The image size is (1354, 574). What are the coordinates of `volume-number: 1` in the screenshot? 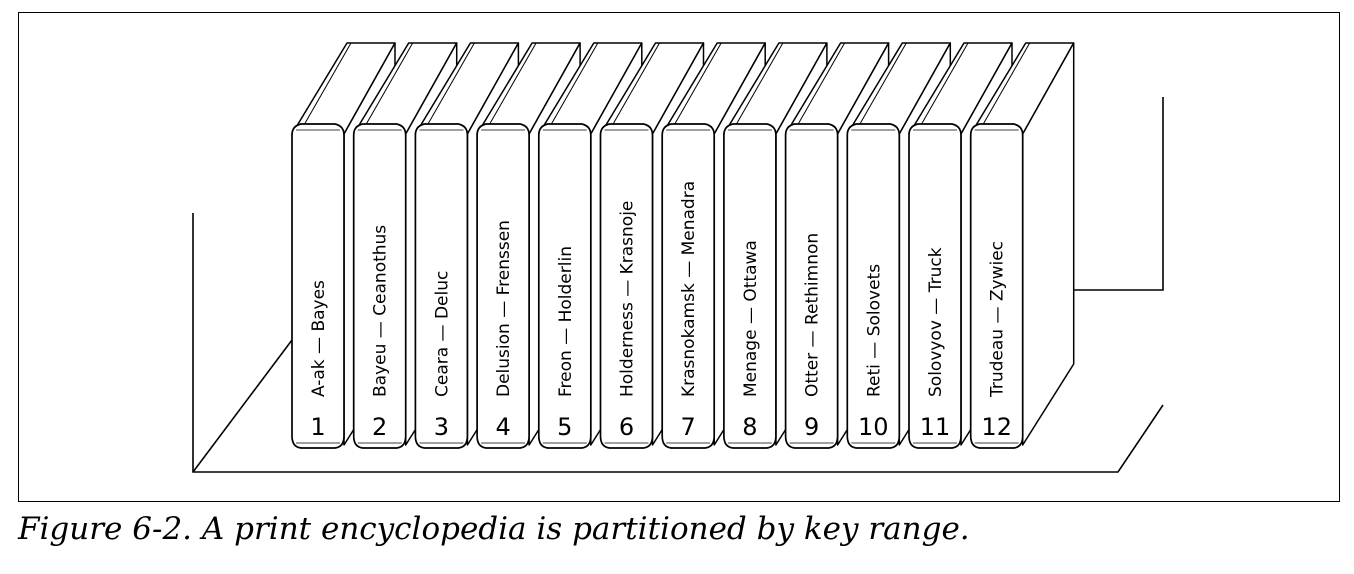 It's located at (317, 427).